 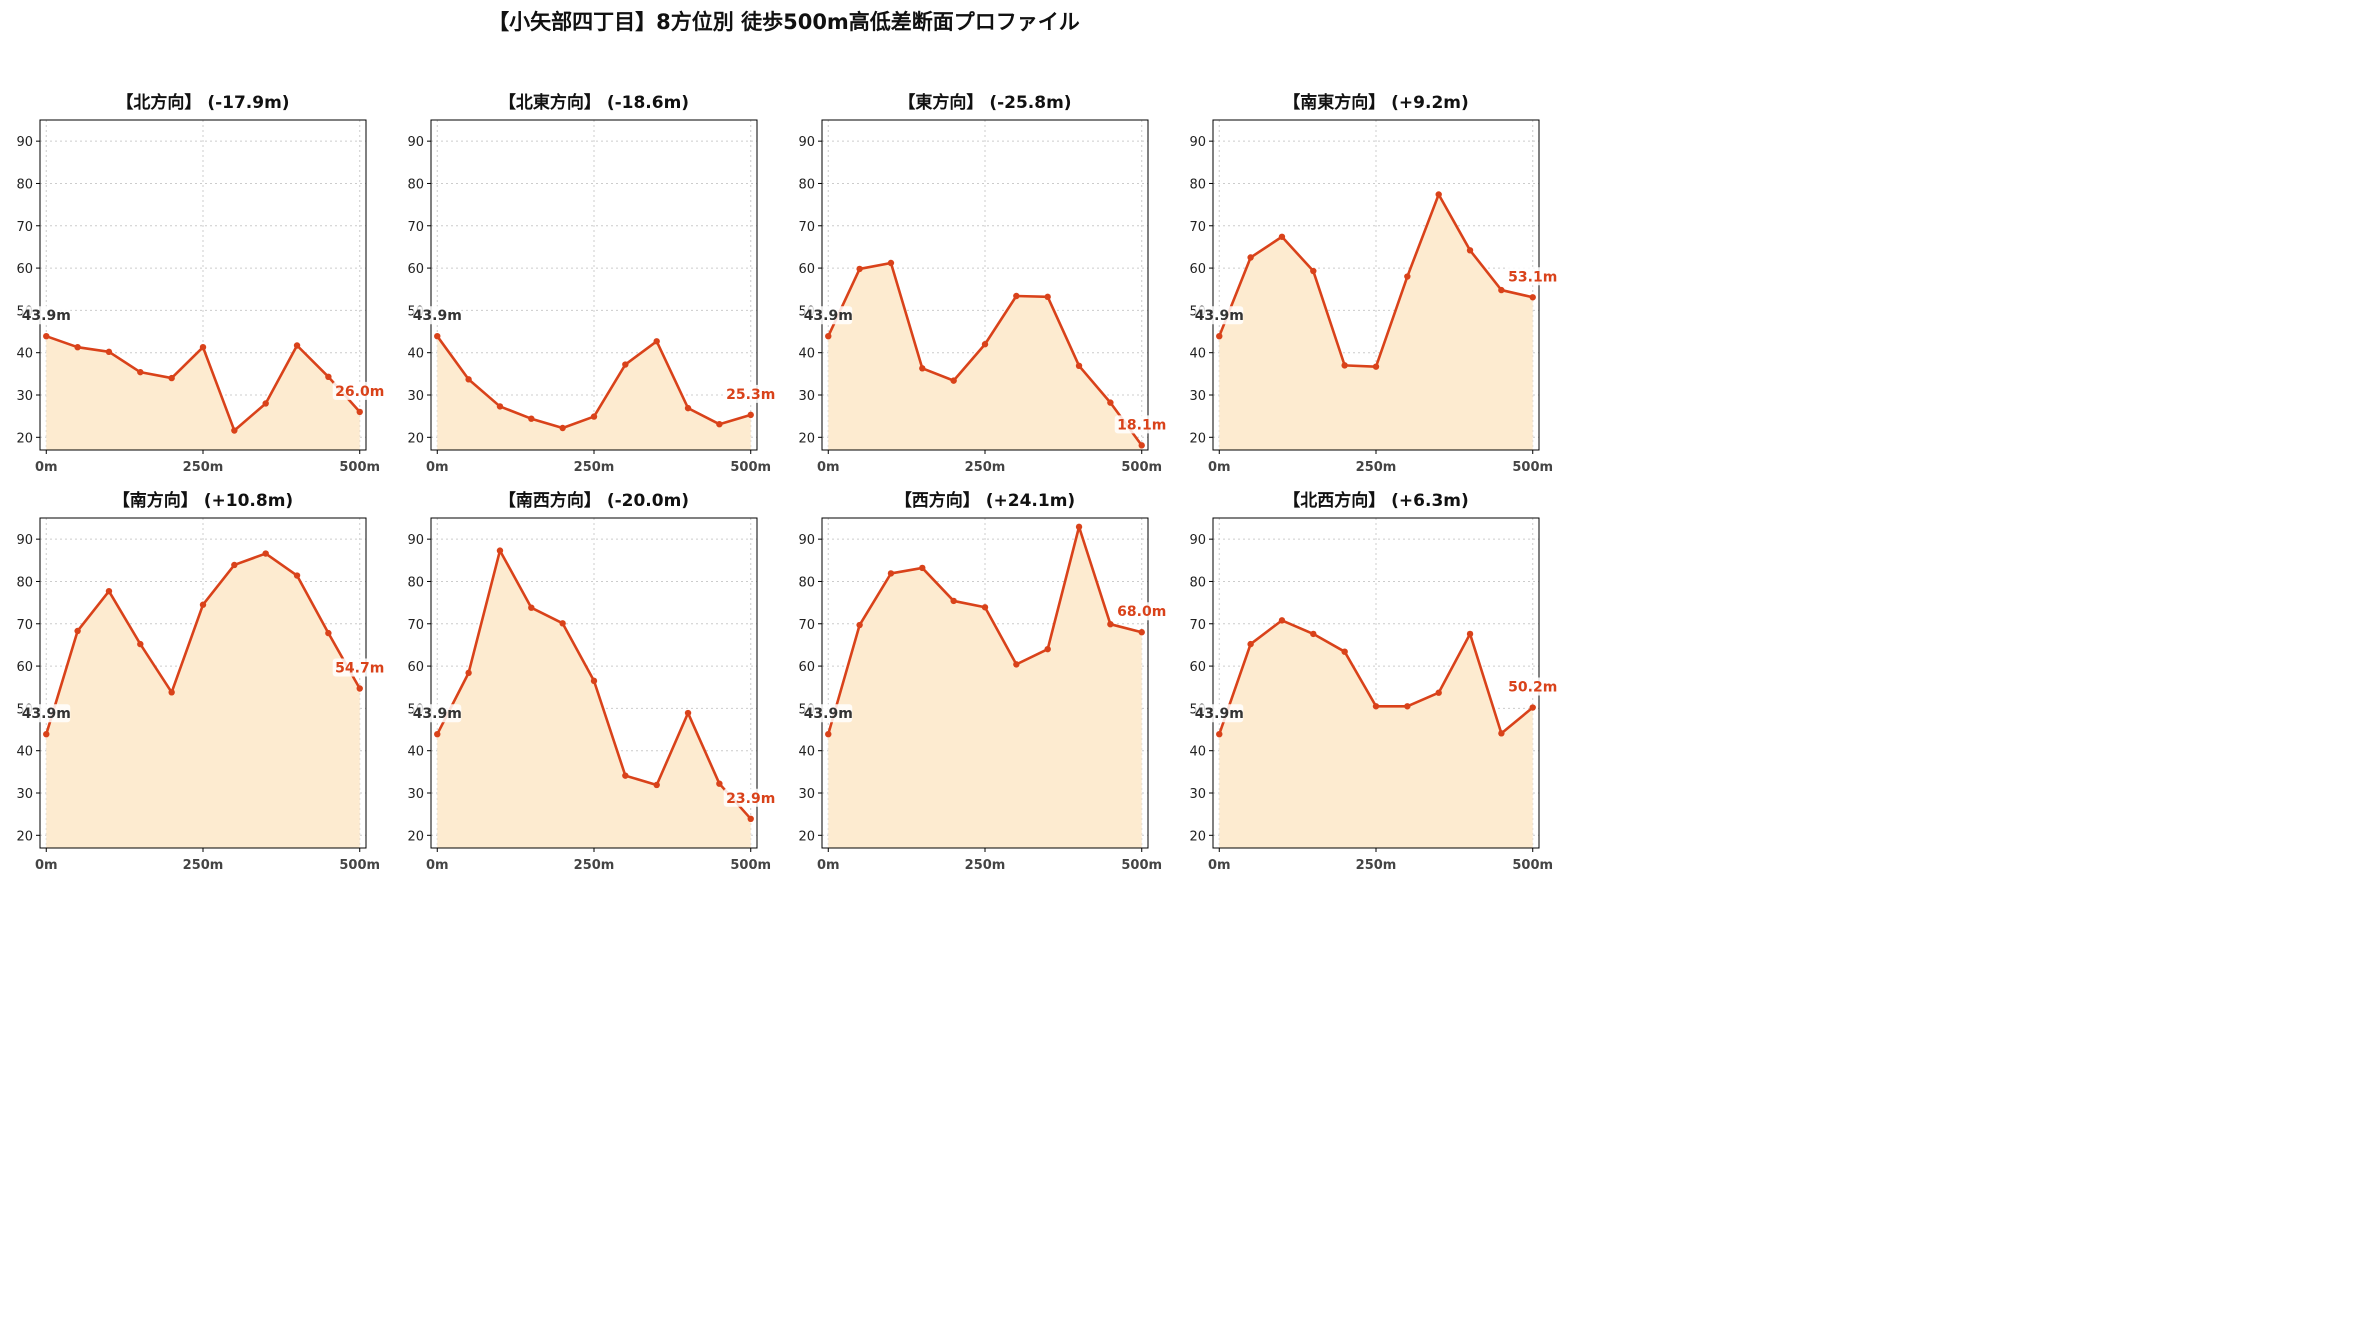 What do you see at coordinates (359, 669) in the screenshot?
I see `end-label: 54.7m` at bounding box center [359, 669].